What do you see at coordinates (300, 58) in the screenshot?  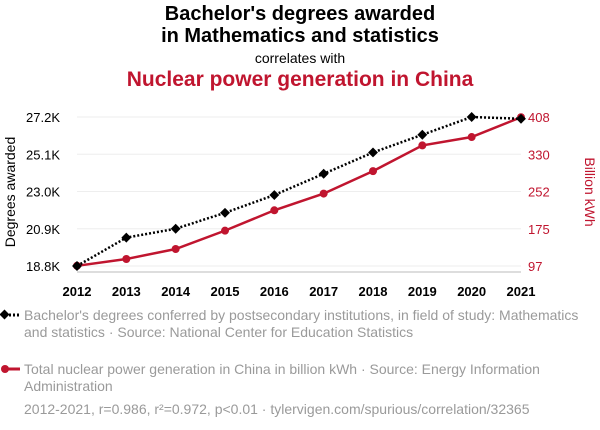 I see `chart-subtitle: correlates with` at bounding box center [300, 58].